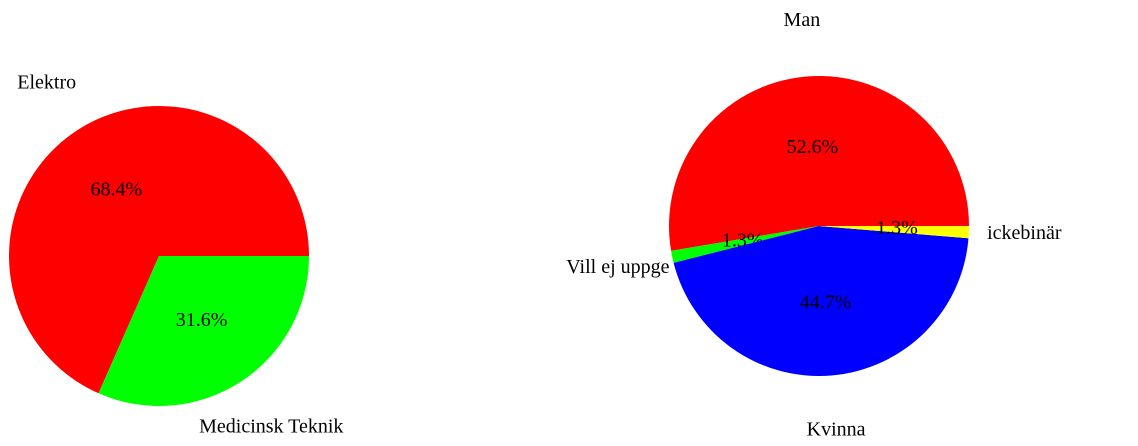 This screenshot has height=446, width=1138. What do you see at coordinates (1024, 233) in the screenshot?
I see `slice-label: ickebinär` at bounding box center [1024, 233].